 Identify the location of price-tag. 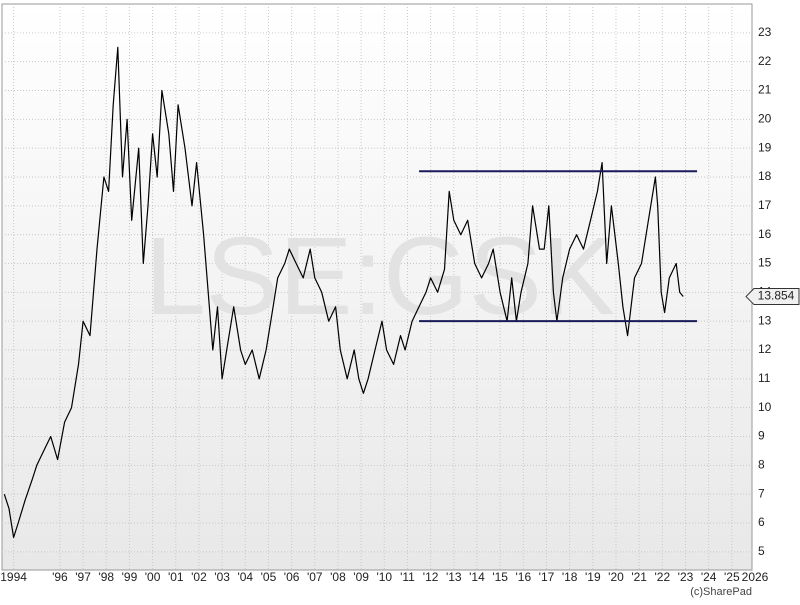
(772, 297).